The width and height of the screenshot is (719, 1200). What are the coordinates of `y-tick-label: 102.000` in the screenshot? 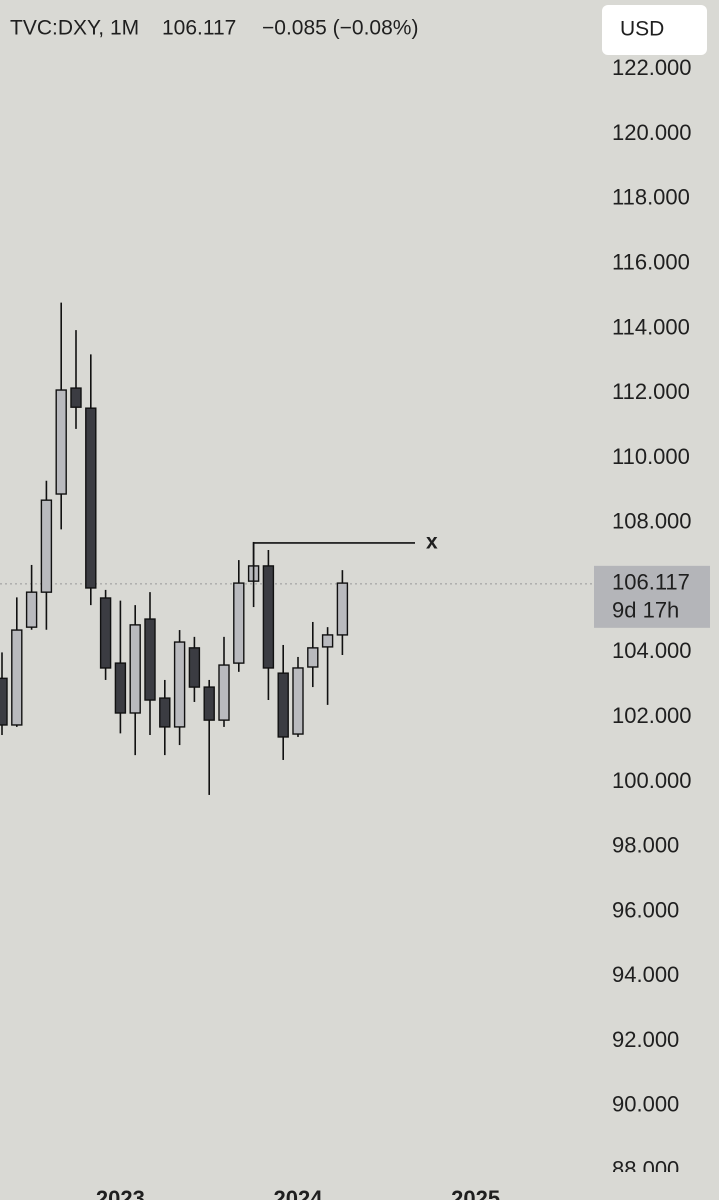 It's located at (652, 715).